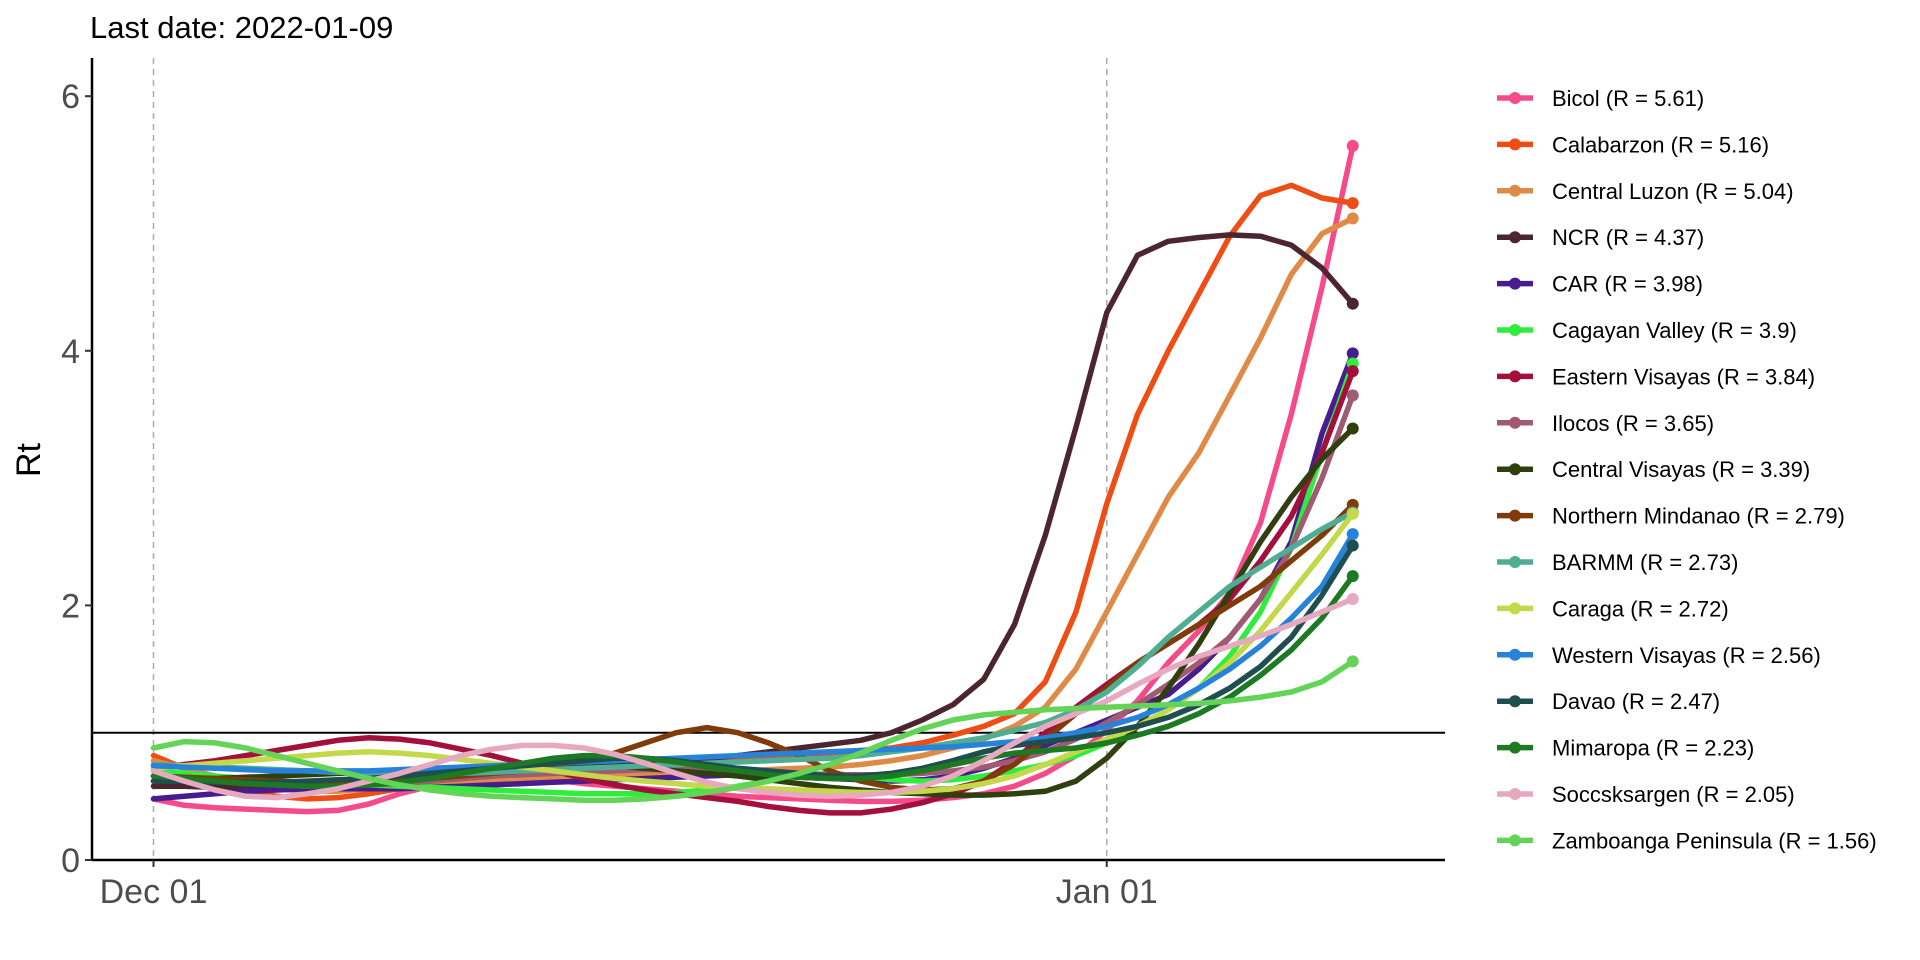 Image resolution: width=1920 pixels, height=960 pixels. I want to click on legend-label-16: Zamboanga Peninsula (R = 1.56), so click(1714, 840).